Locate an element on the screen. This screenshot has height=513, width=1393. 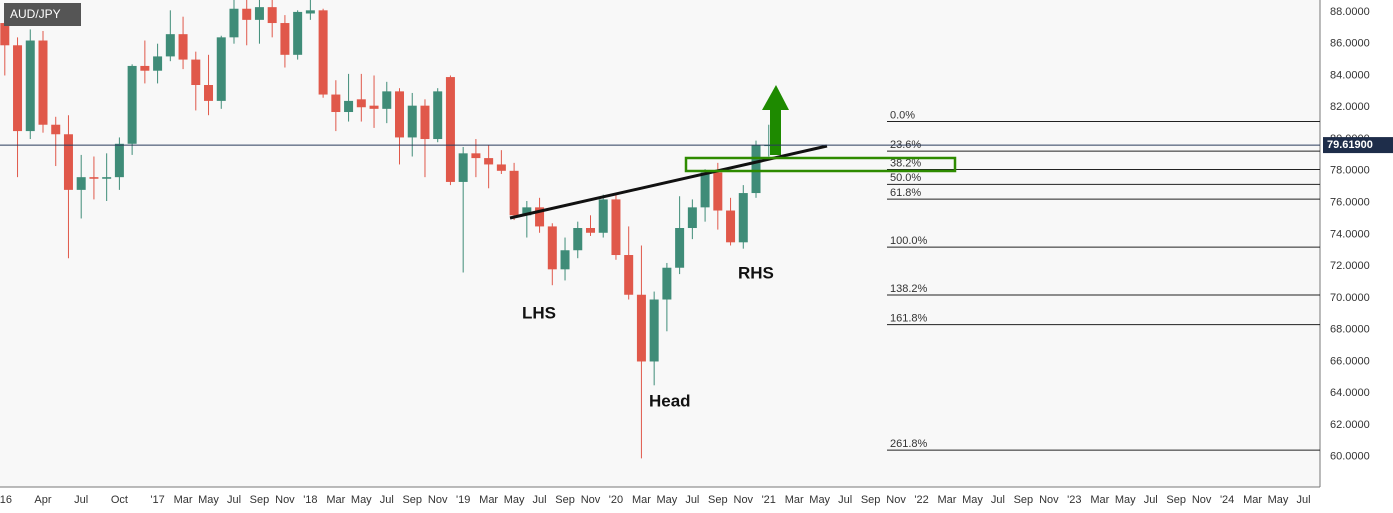
breakout-zone is located at coordinates (820, 164).